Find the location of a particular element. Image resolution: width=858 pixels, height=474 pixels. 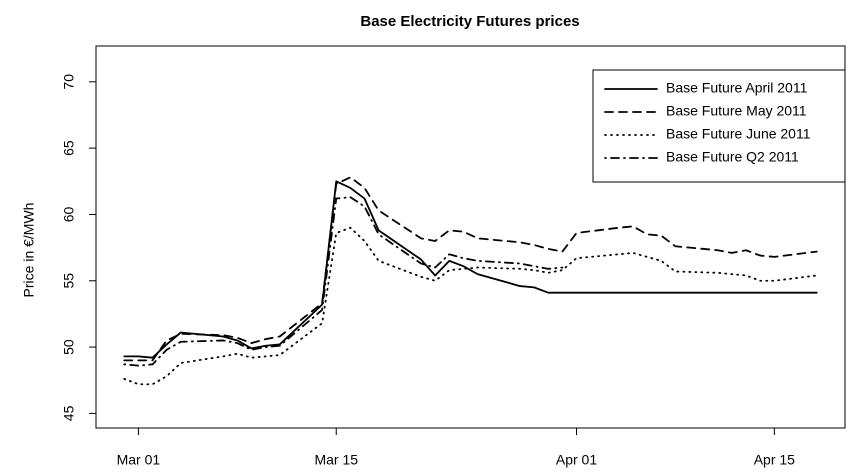

legend-label: Base Future June 2011 is located at coordinates (738, 134).